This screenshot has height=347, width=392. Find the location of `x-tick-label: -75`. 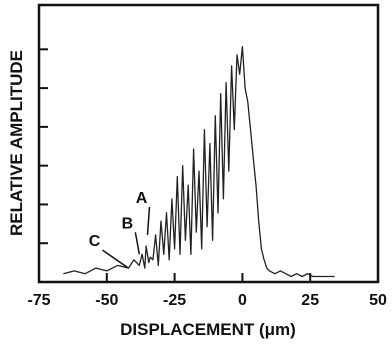

x-tick-label: -75 is located at coordinates (38, 300).